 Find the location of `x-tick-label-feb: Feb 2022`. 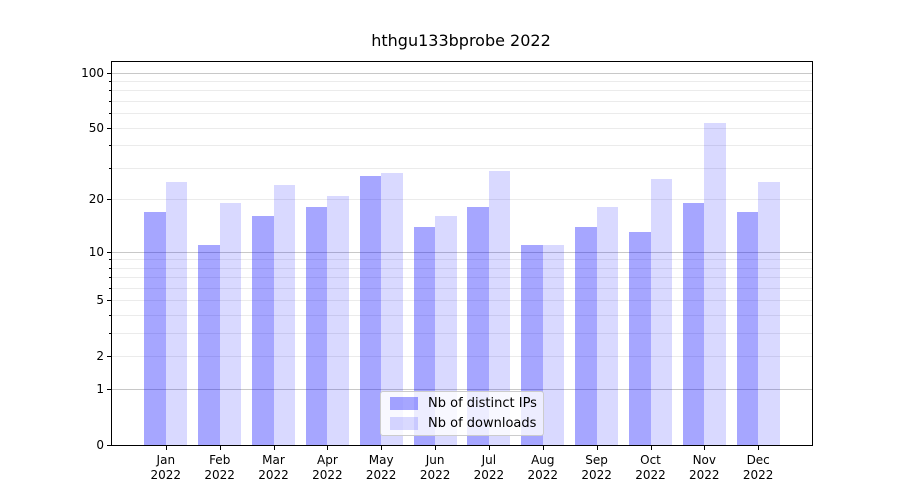

x-tick-label-feb: Feb 2022 is located at coordinates (219, 467).